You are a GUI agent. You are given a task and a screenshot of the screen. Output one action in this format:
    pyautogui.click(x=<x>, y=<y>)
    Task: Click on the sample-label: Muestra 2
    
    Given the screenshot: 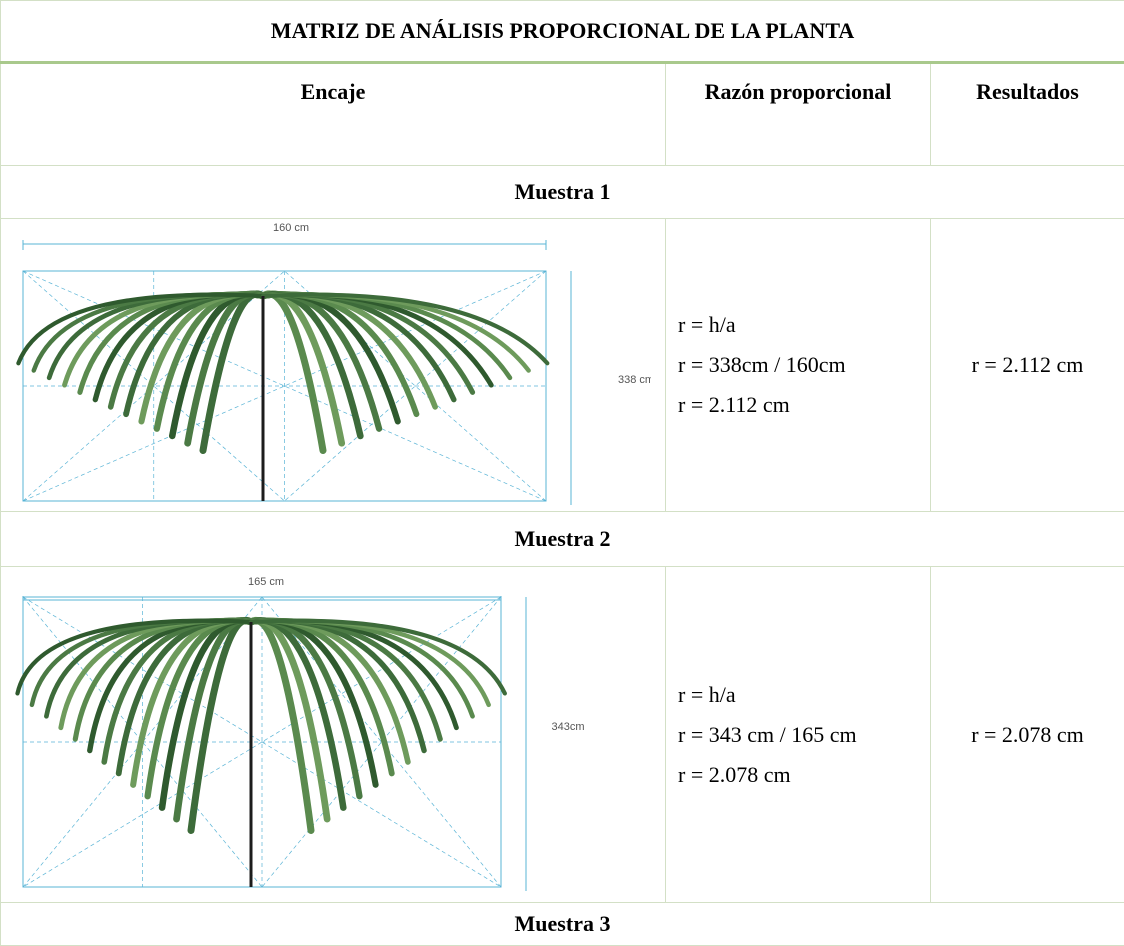 What is the action you would take?
    pyautogui.click(x=562, y=539)
    